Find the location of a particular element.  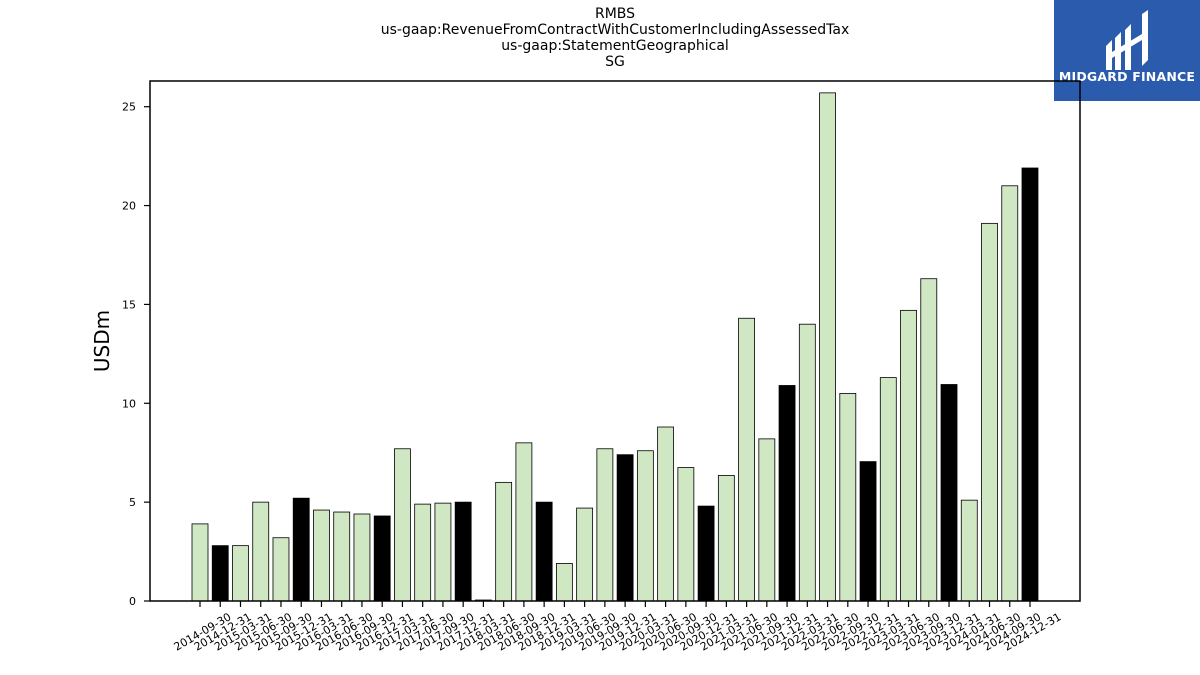

midgard-finance-logo: MIDGARD FINANCE is located at coordinates (1127, 50).